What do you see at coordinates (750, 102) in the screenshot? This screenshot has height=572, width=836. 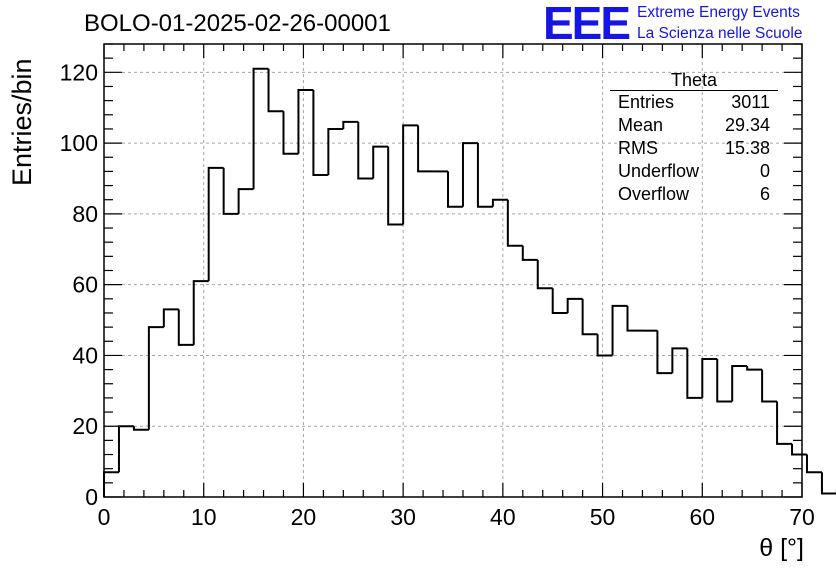 I see `stats-value: 3011` at bounding box center [750, 102].